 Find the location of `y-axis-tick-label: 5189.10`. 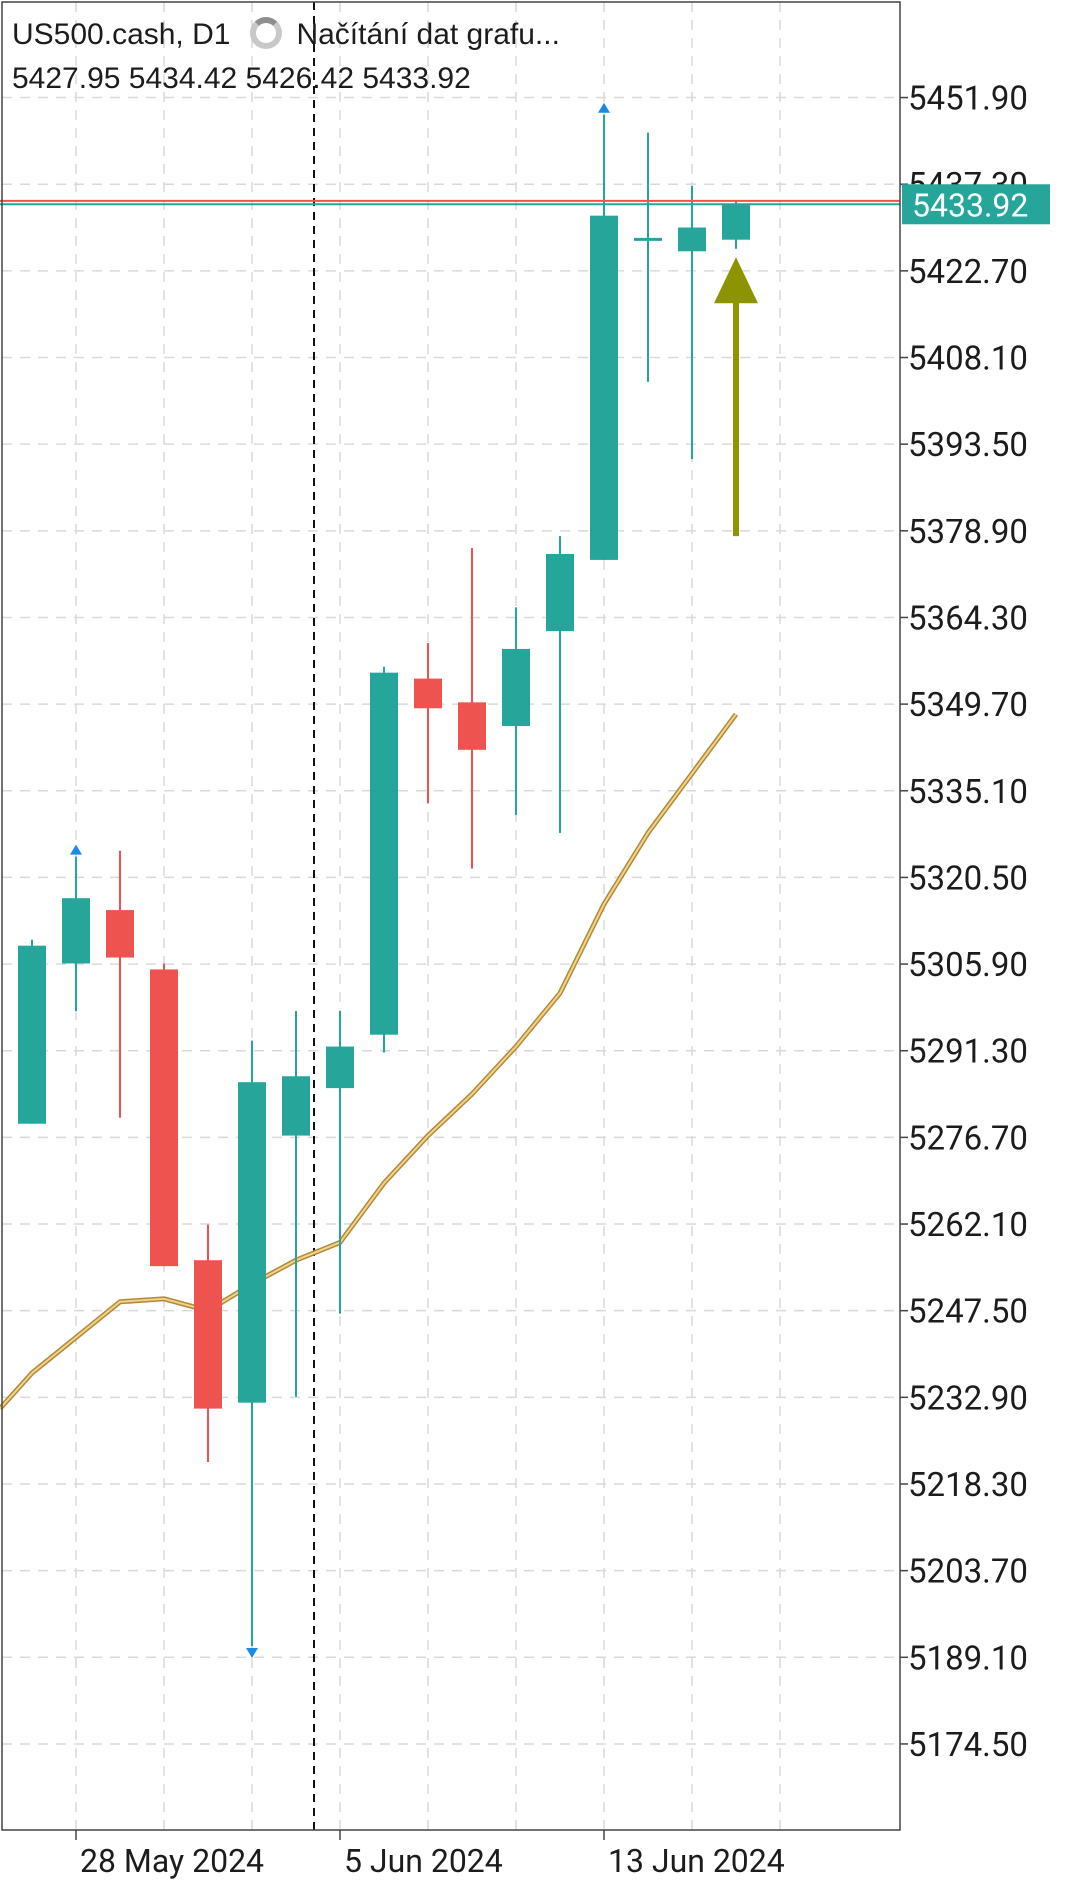

y-axis-tick-label: 5189.10 is located at coordinates (968, 1658).